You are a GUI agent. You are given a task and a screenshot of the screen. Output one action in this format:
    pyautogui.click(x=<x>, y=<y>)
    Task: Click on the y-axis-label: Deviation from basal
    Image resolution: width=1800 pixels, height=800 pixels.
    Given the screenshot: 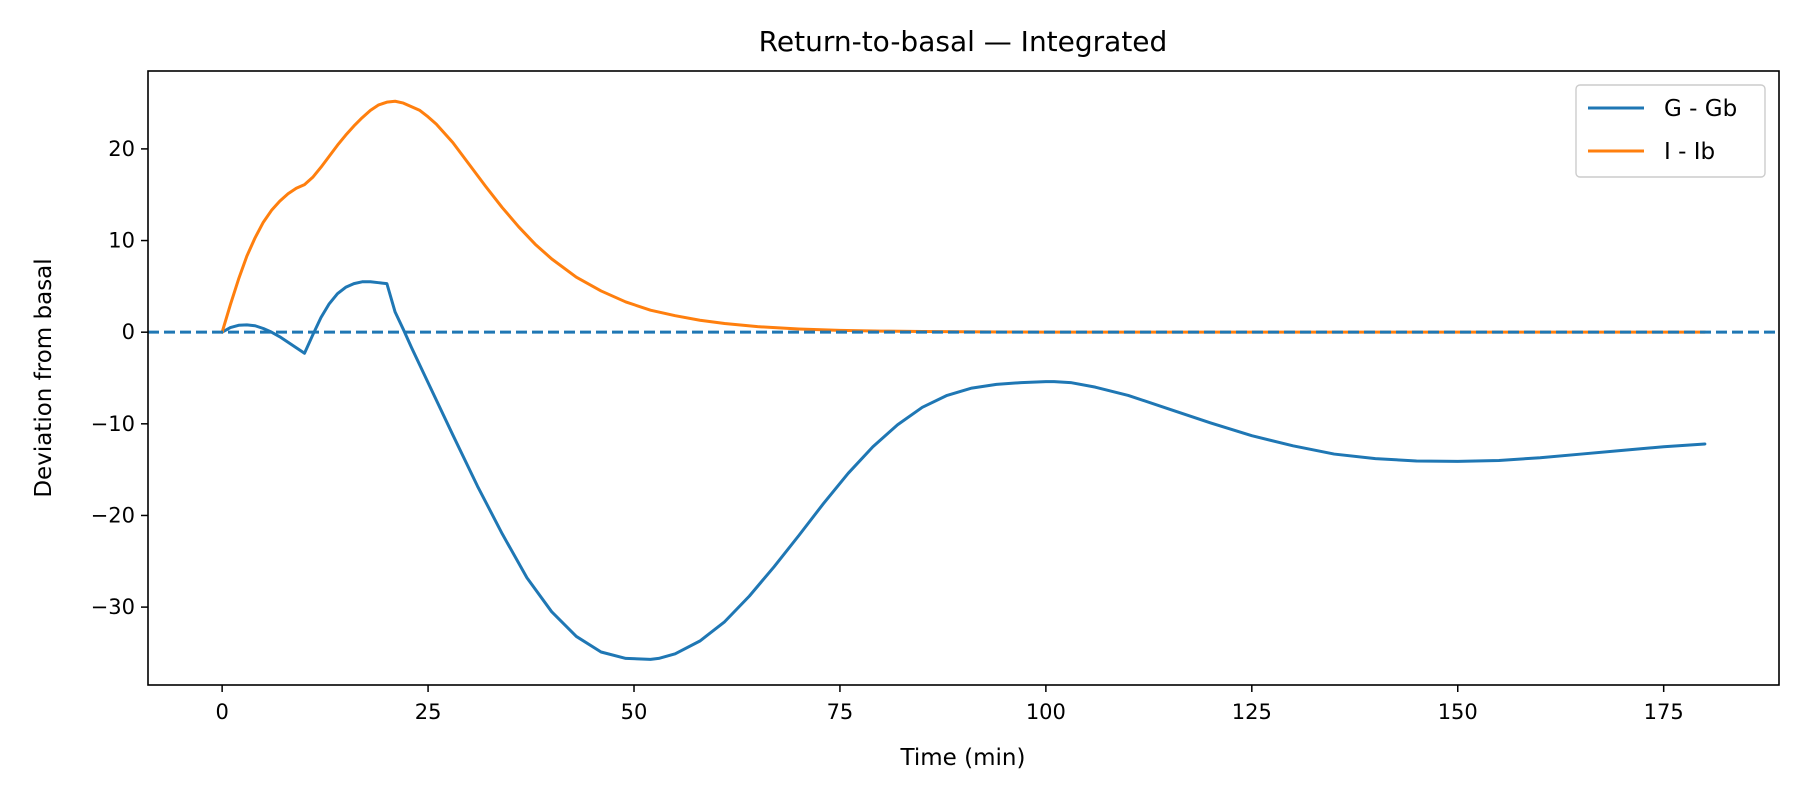 What is the action you would take?
    pyautogui.click(x=44, y=377)
    